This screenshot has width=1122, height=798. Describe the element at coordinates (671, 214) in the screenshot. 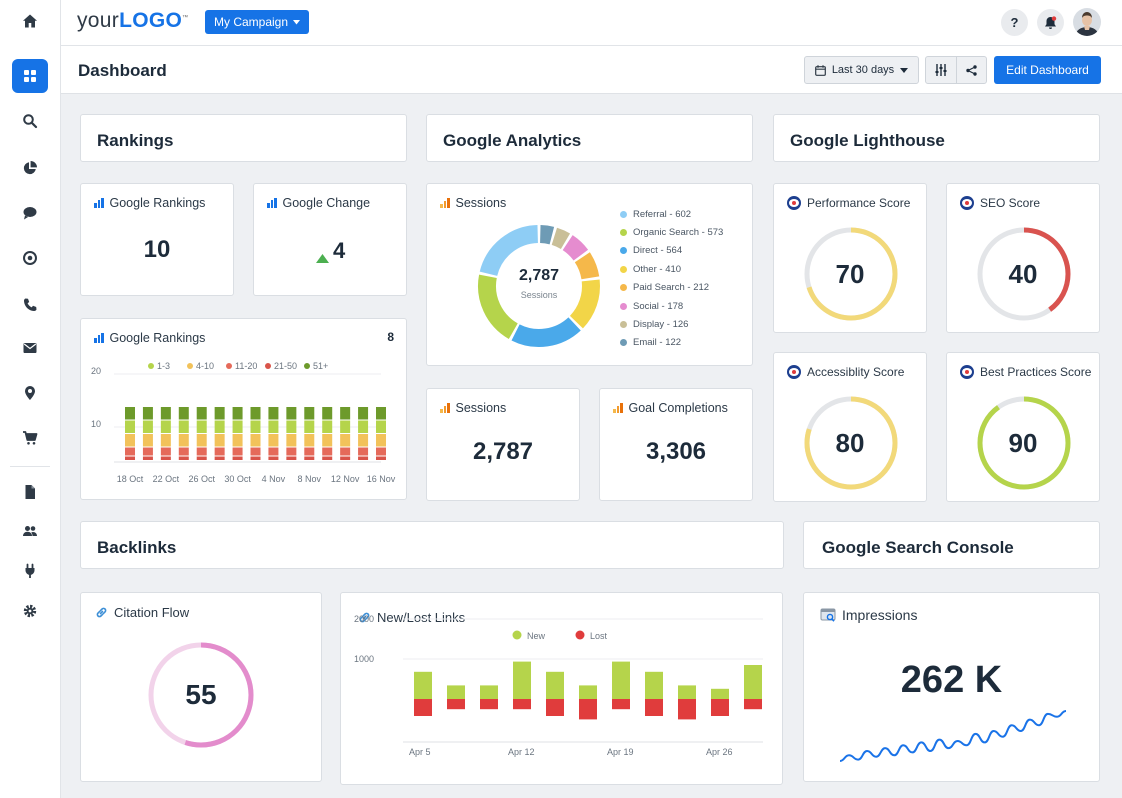

I see `legend-item: Referral - 602` at that location.